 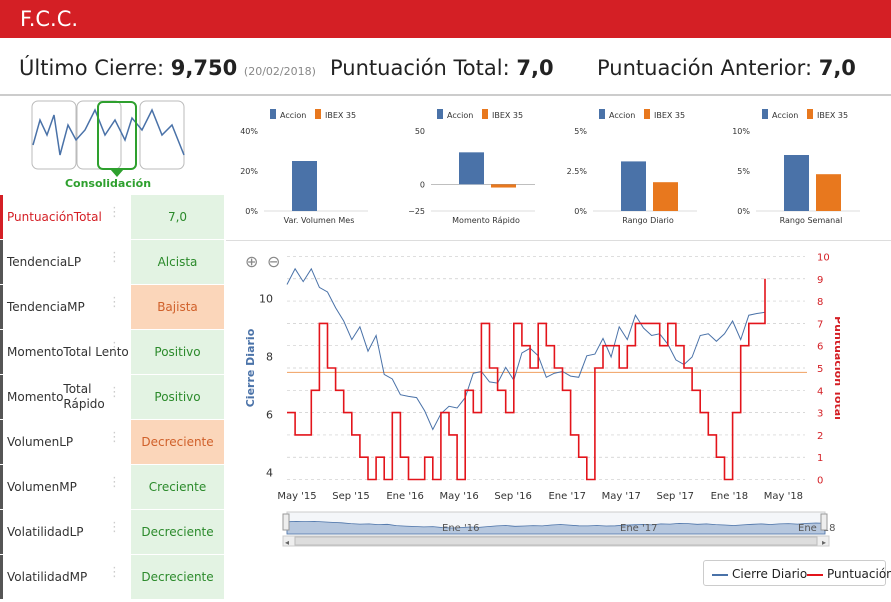 I want to click on mini-chart-0: Accion IBEX 35 40% 20% 0% Var. Volumen Mes, so click(x=304, y=167).